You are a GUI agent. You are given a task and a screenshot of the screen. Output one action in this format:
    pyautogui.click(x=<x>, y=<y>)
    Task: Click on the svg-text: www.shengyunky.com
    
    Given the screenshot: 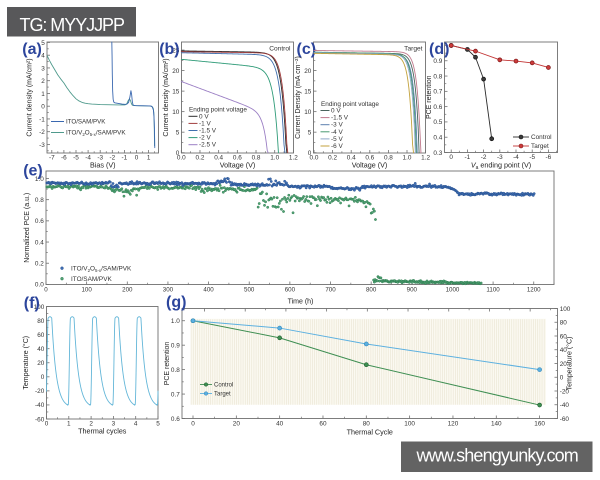 What is the action you would take?
    pyautogui.click(x=497, y=456)
    